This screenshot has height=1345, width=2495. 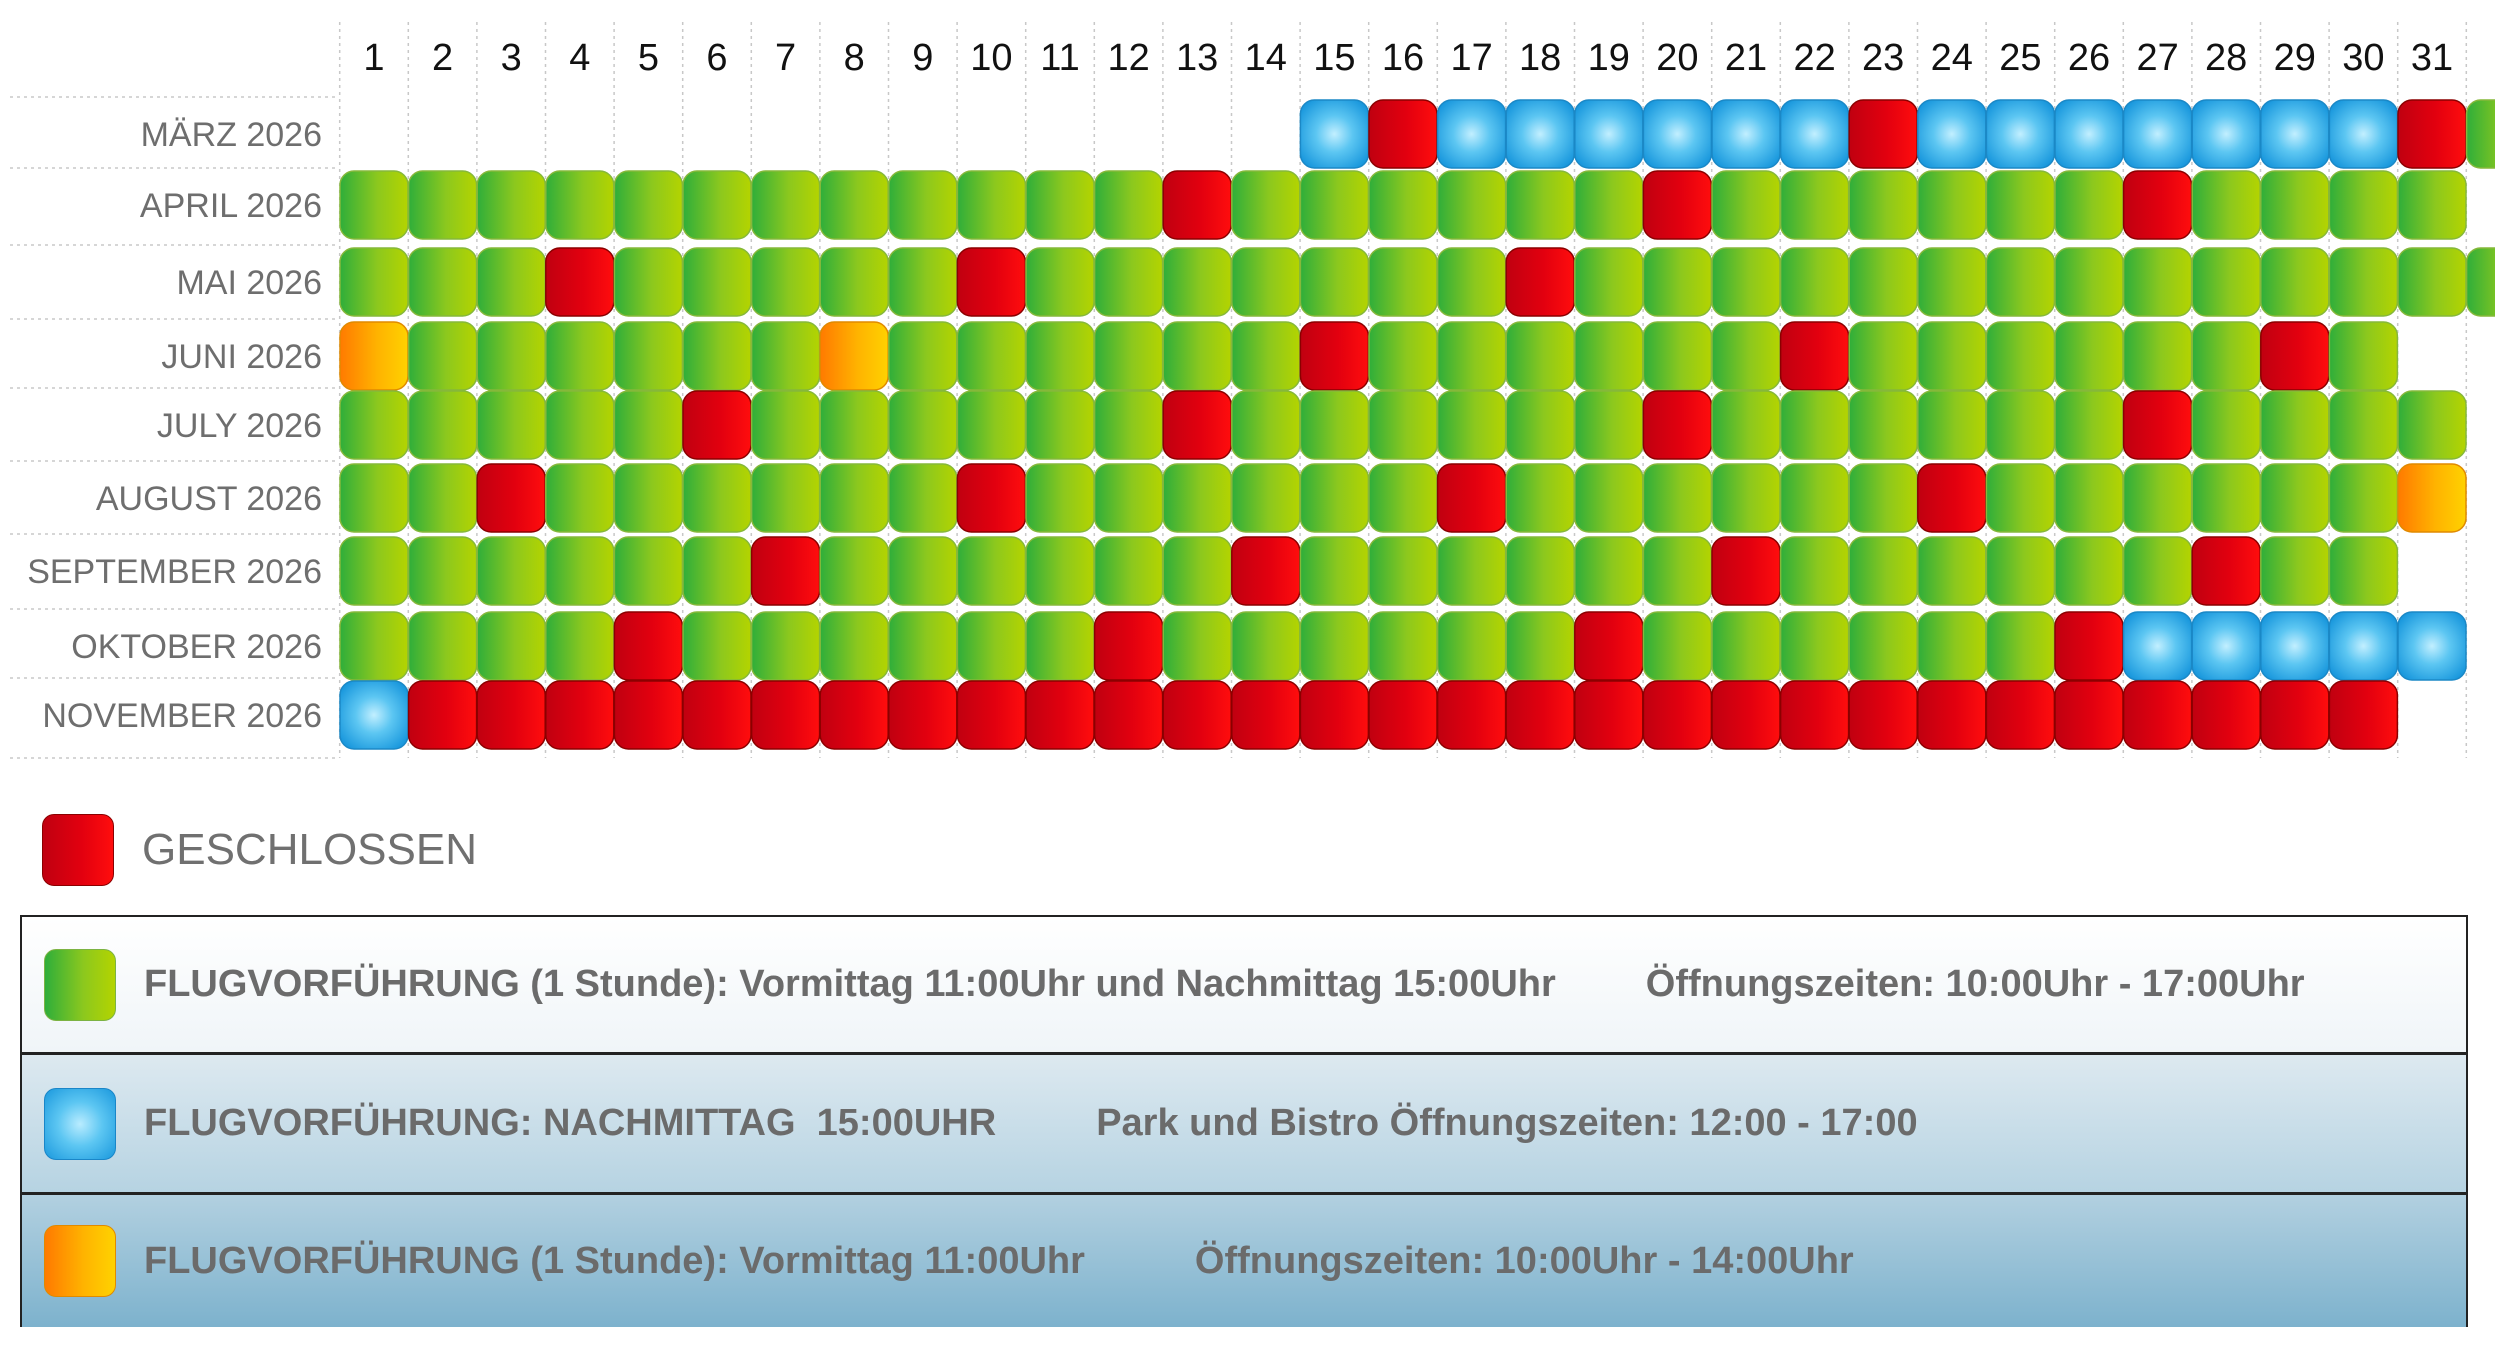 What do you see at coordinates (209, 499) in the screenshot?
I see `month-label: AUGUST 2026` at bounding box center [209, 499].